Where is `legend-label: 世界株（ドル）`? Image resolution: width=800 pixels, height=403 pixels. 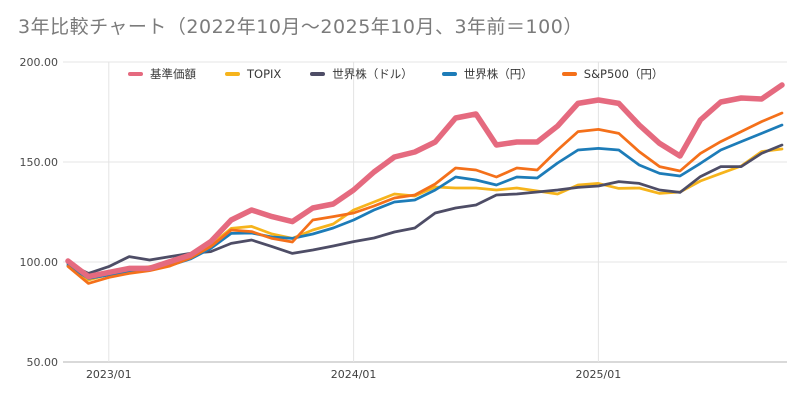 legend-label: 世界株（ドル） is located at coordinates (372, 74).